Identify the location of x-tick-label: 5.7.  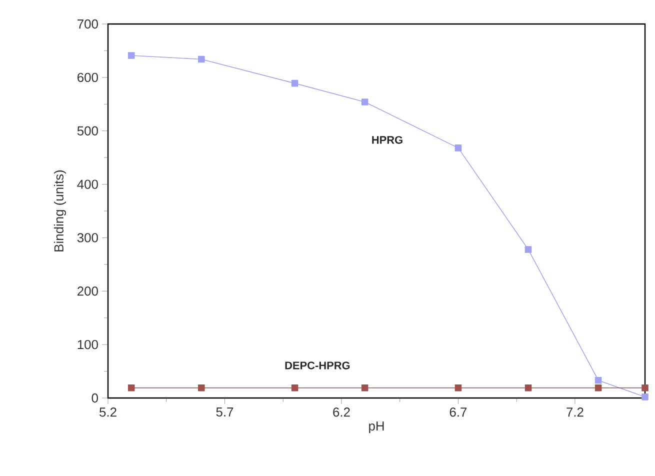
(225, 412).